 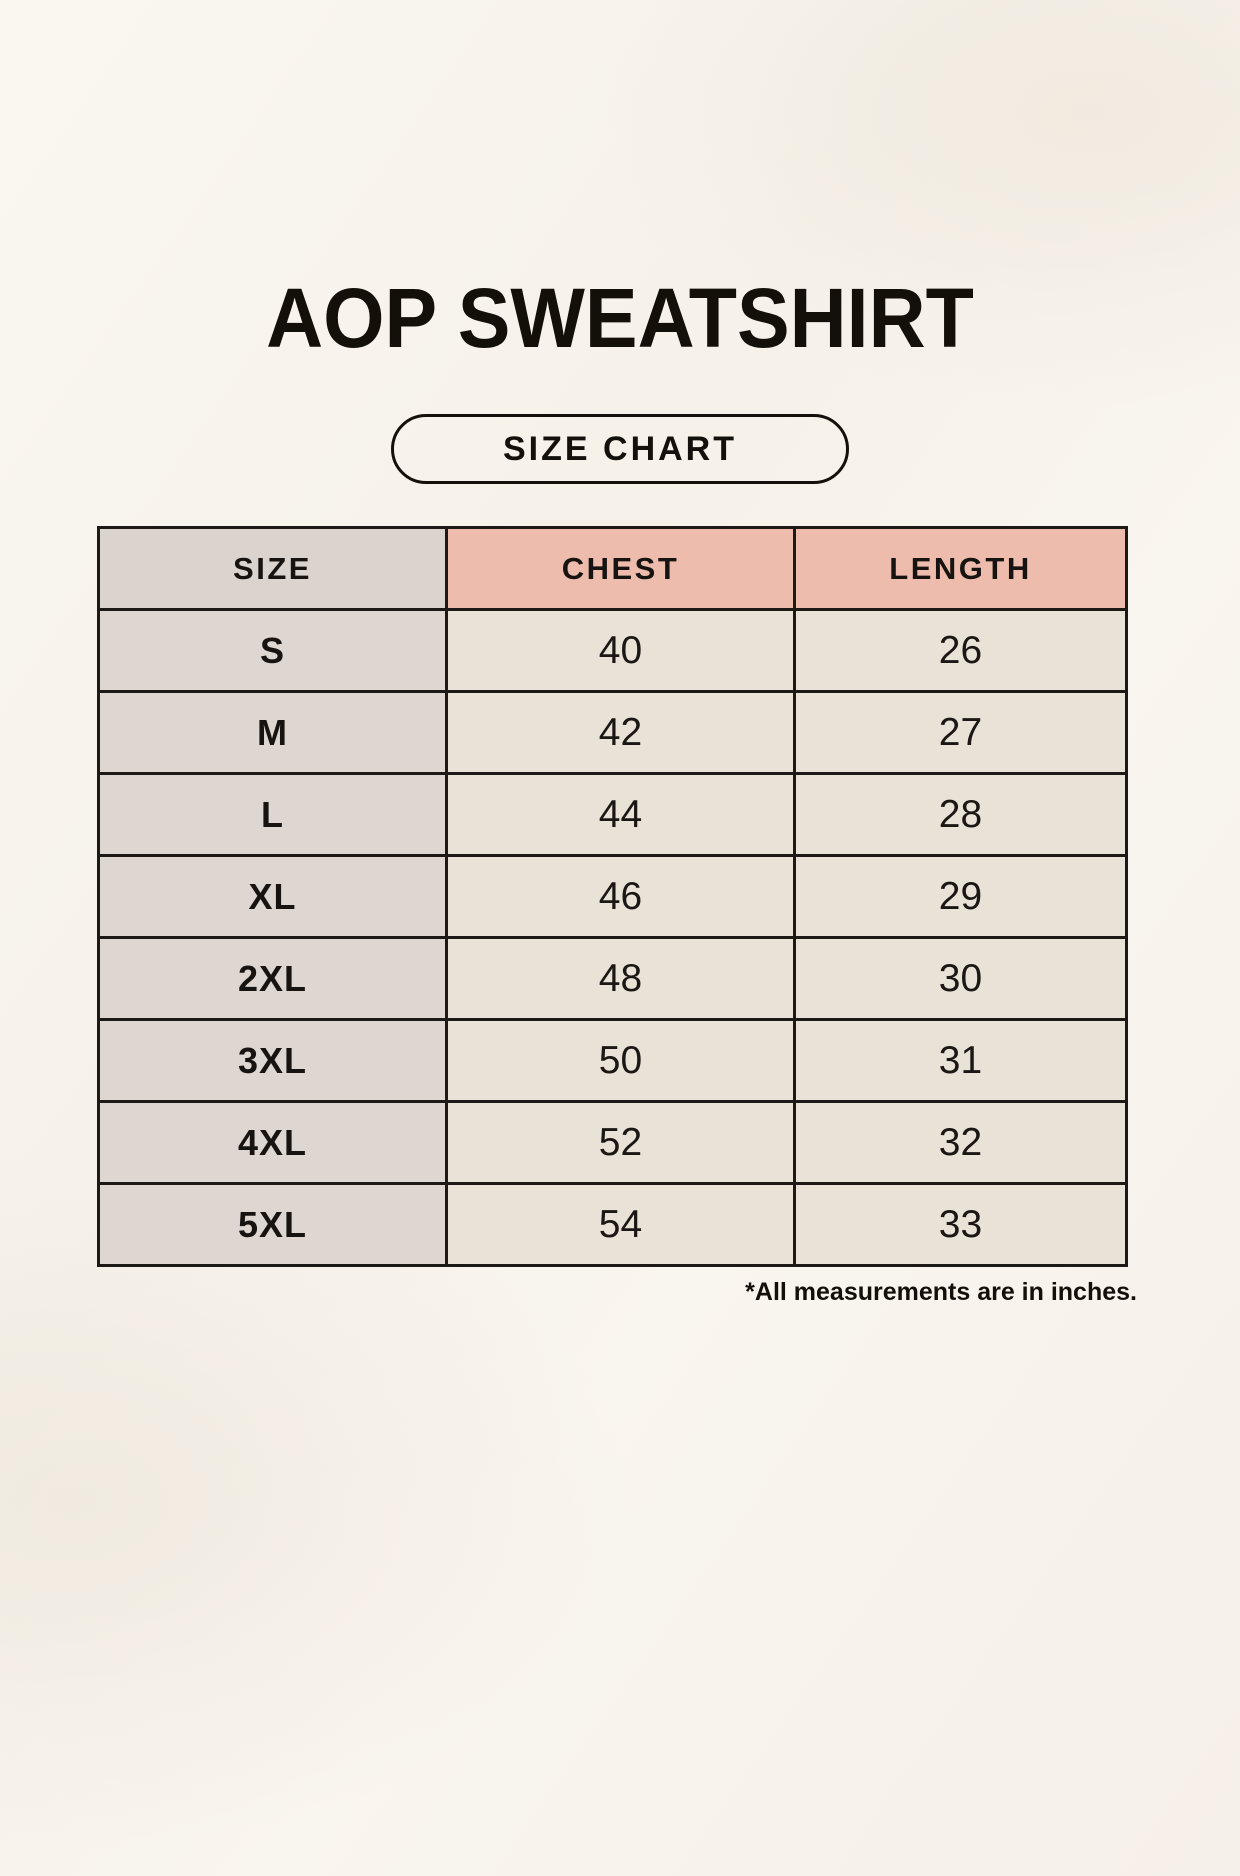 I want to click on length-value: 30, so click(x=960, y=978).